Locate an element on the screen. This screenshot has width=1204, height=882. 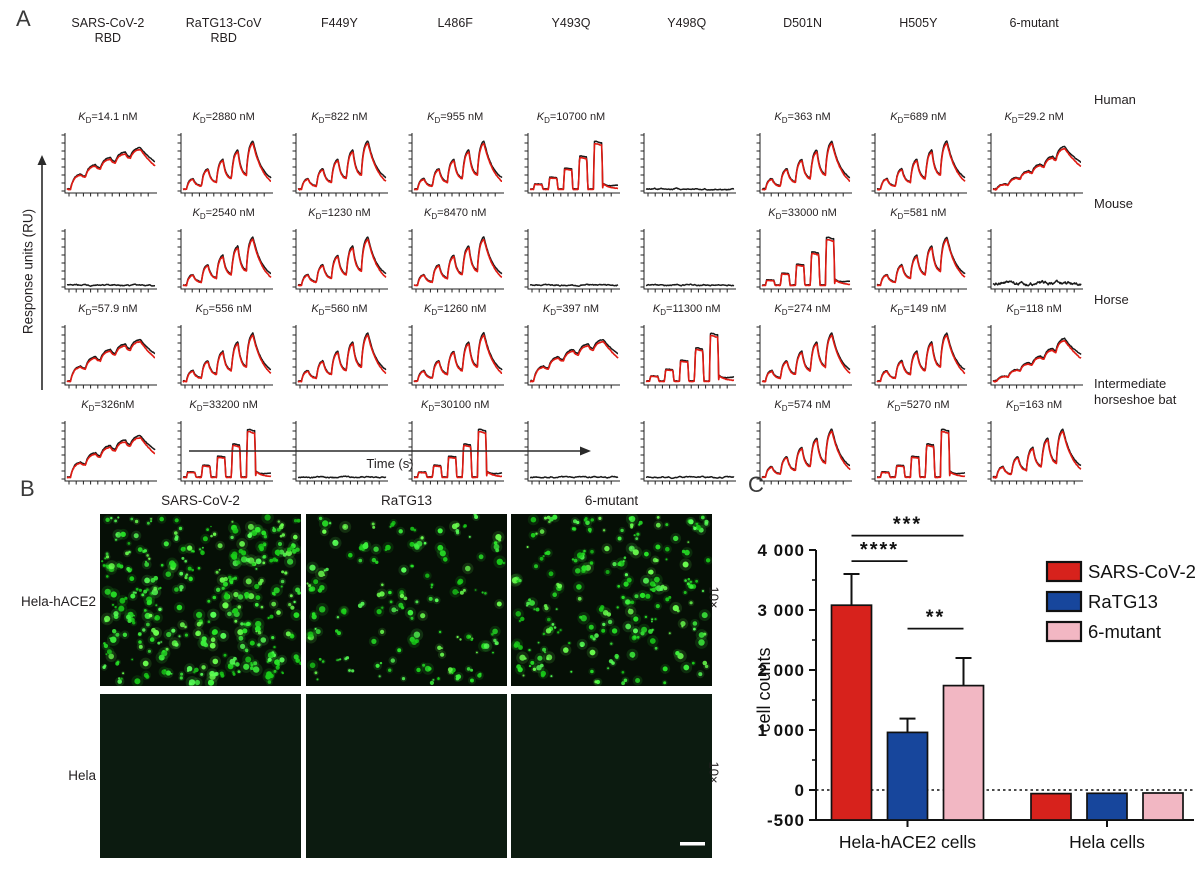
significance-stars: ** is located at coordinates (936, 618).